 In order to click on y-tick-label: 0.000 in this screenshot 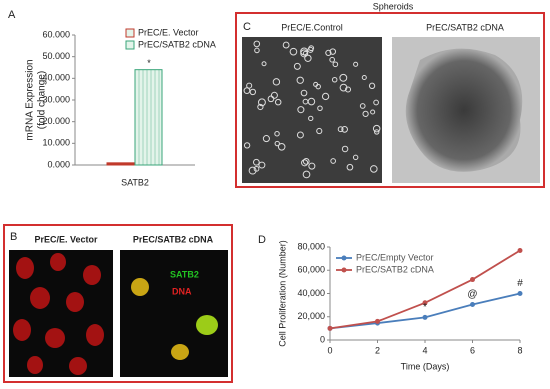, I will do `click(58, 164)`.